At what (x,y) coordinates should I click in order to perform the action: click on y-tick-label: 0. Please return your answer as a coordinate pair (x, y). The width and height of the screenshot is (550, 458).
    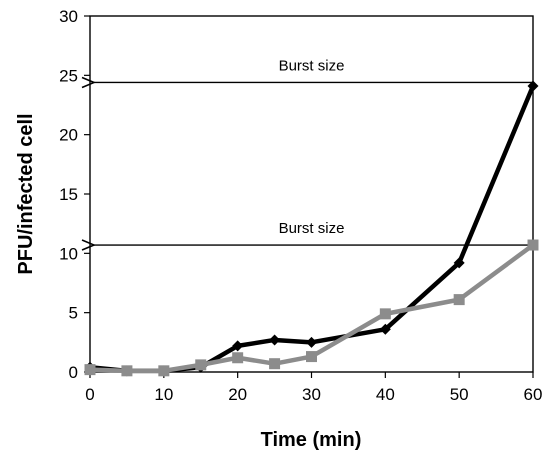
    Looking at the image, I should click on (73, 372).